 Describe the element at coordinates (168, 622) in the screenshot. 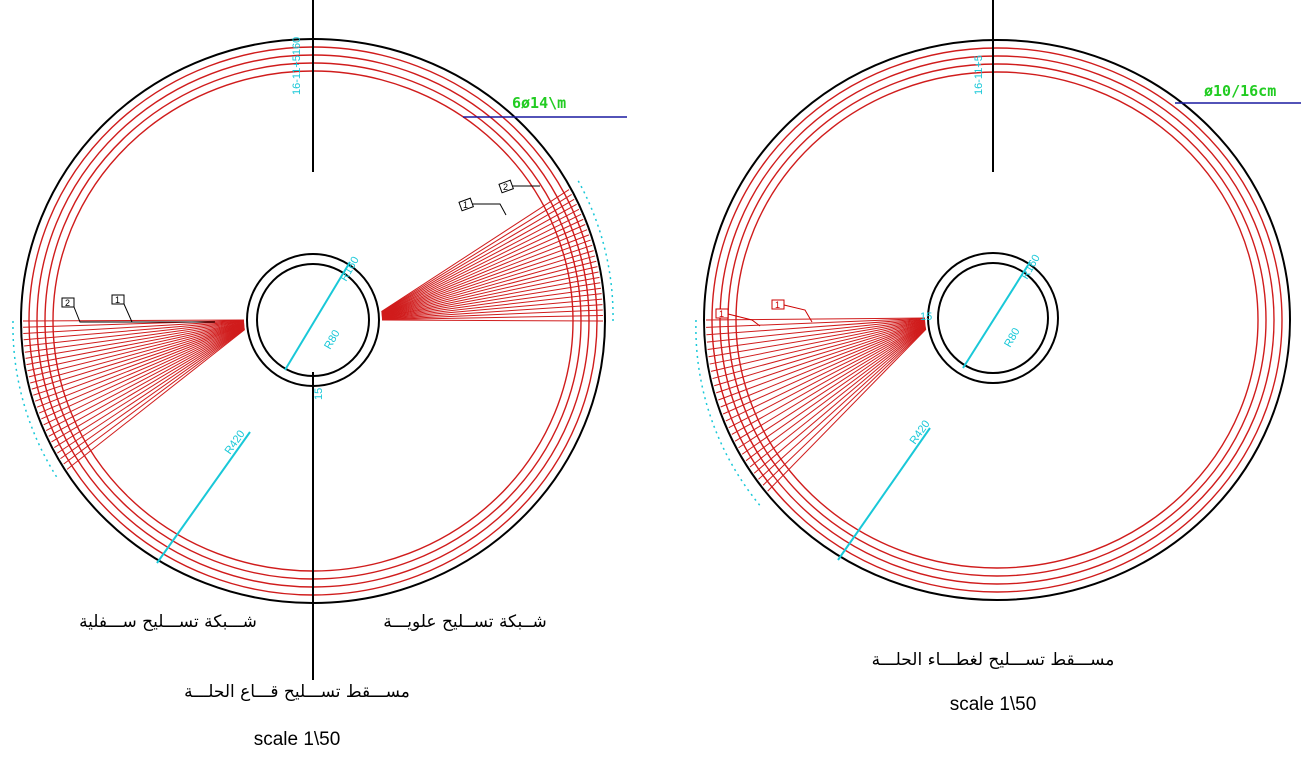

I see `mesh-label: شـــبكة تســـليح ســـفلية` at that location.